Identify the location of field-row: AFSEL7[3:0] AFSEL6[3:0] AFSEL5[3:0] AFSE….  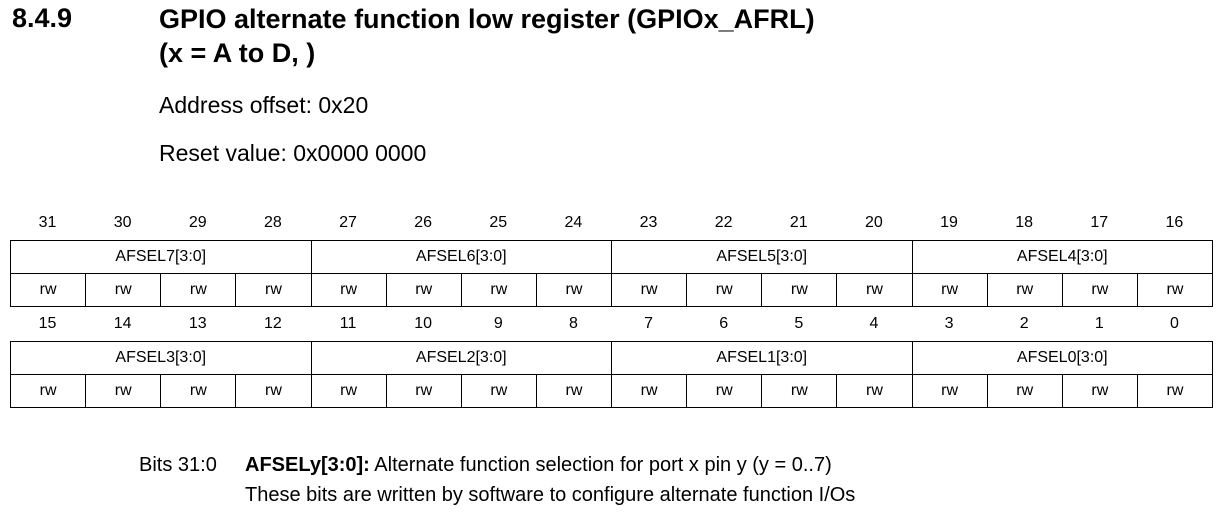
(611, 257).